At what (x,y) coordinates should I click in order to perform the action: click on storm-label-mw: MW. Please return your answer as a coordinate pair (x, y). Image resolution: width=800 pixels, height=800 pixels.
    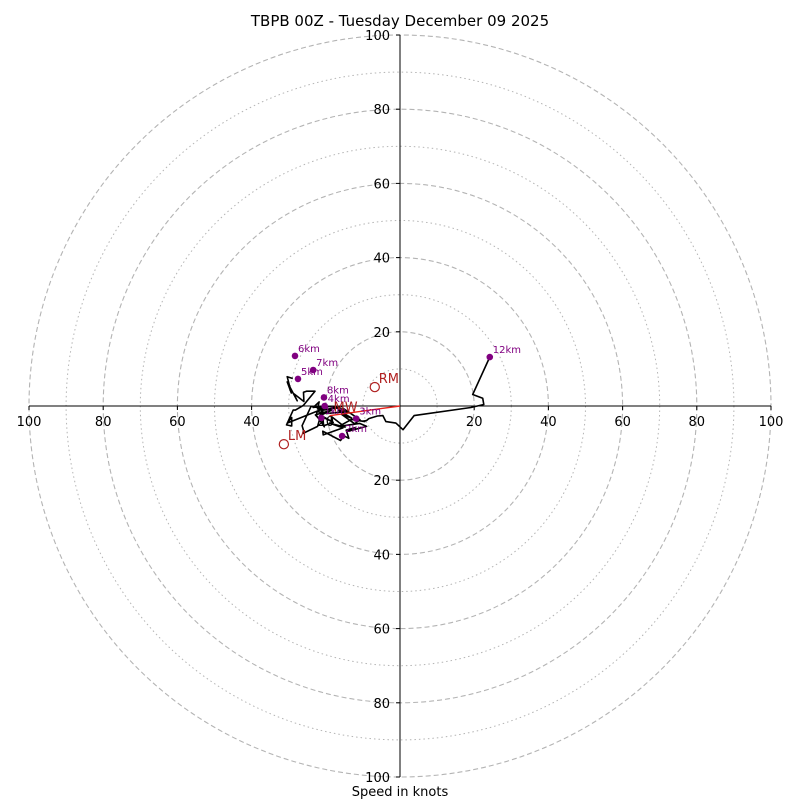
    Looking at the image, I should click on (346, 408).